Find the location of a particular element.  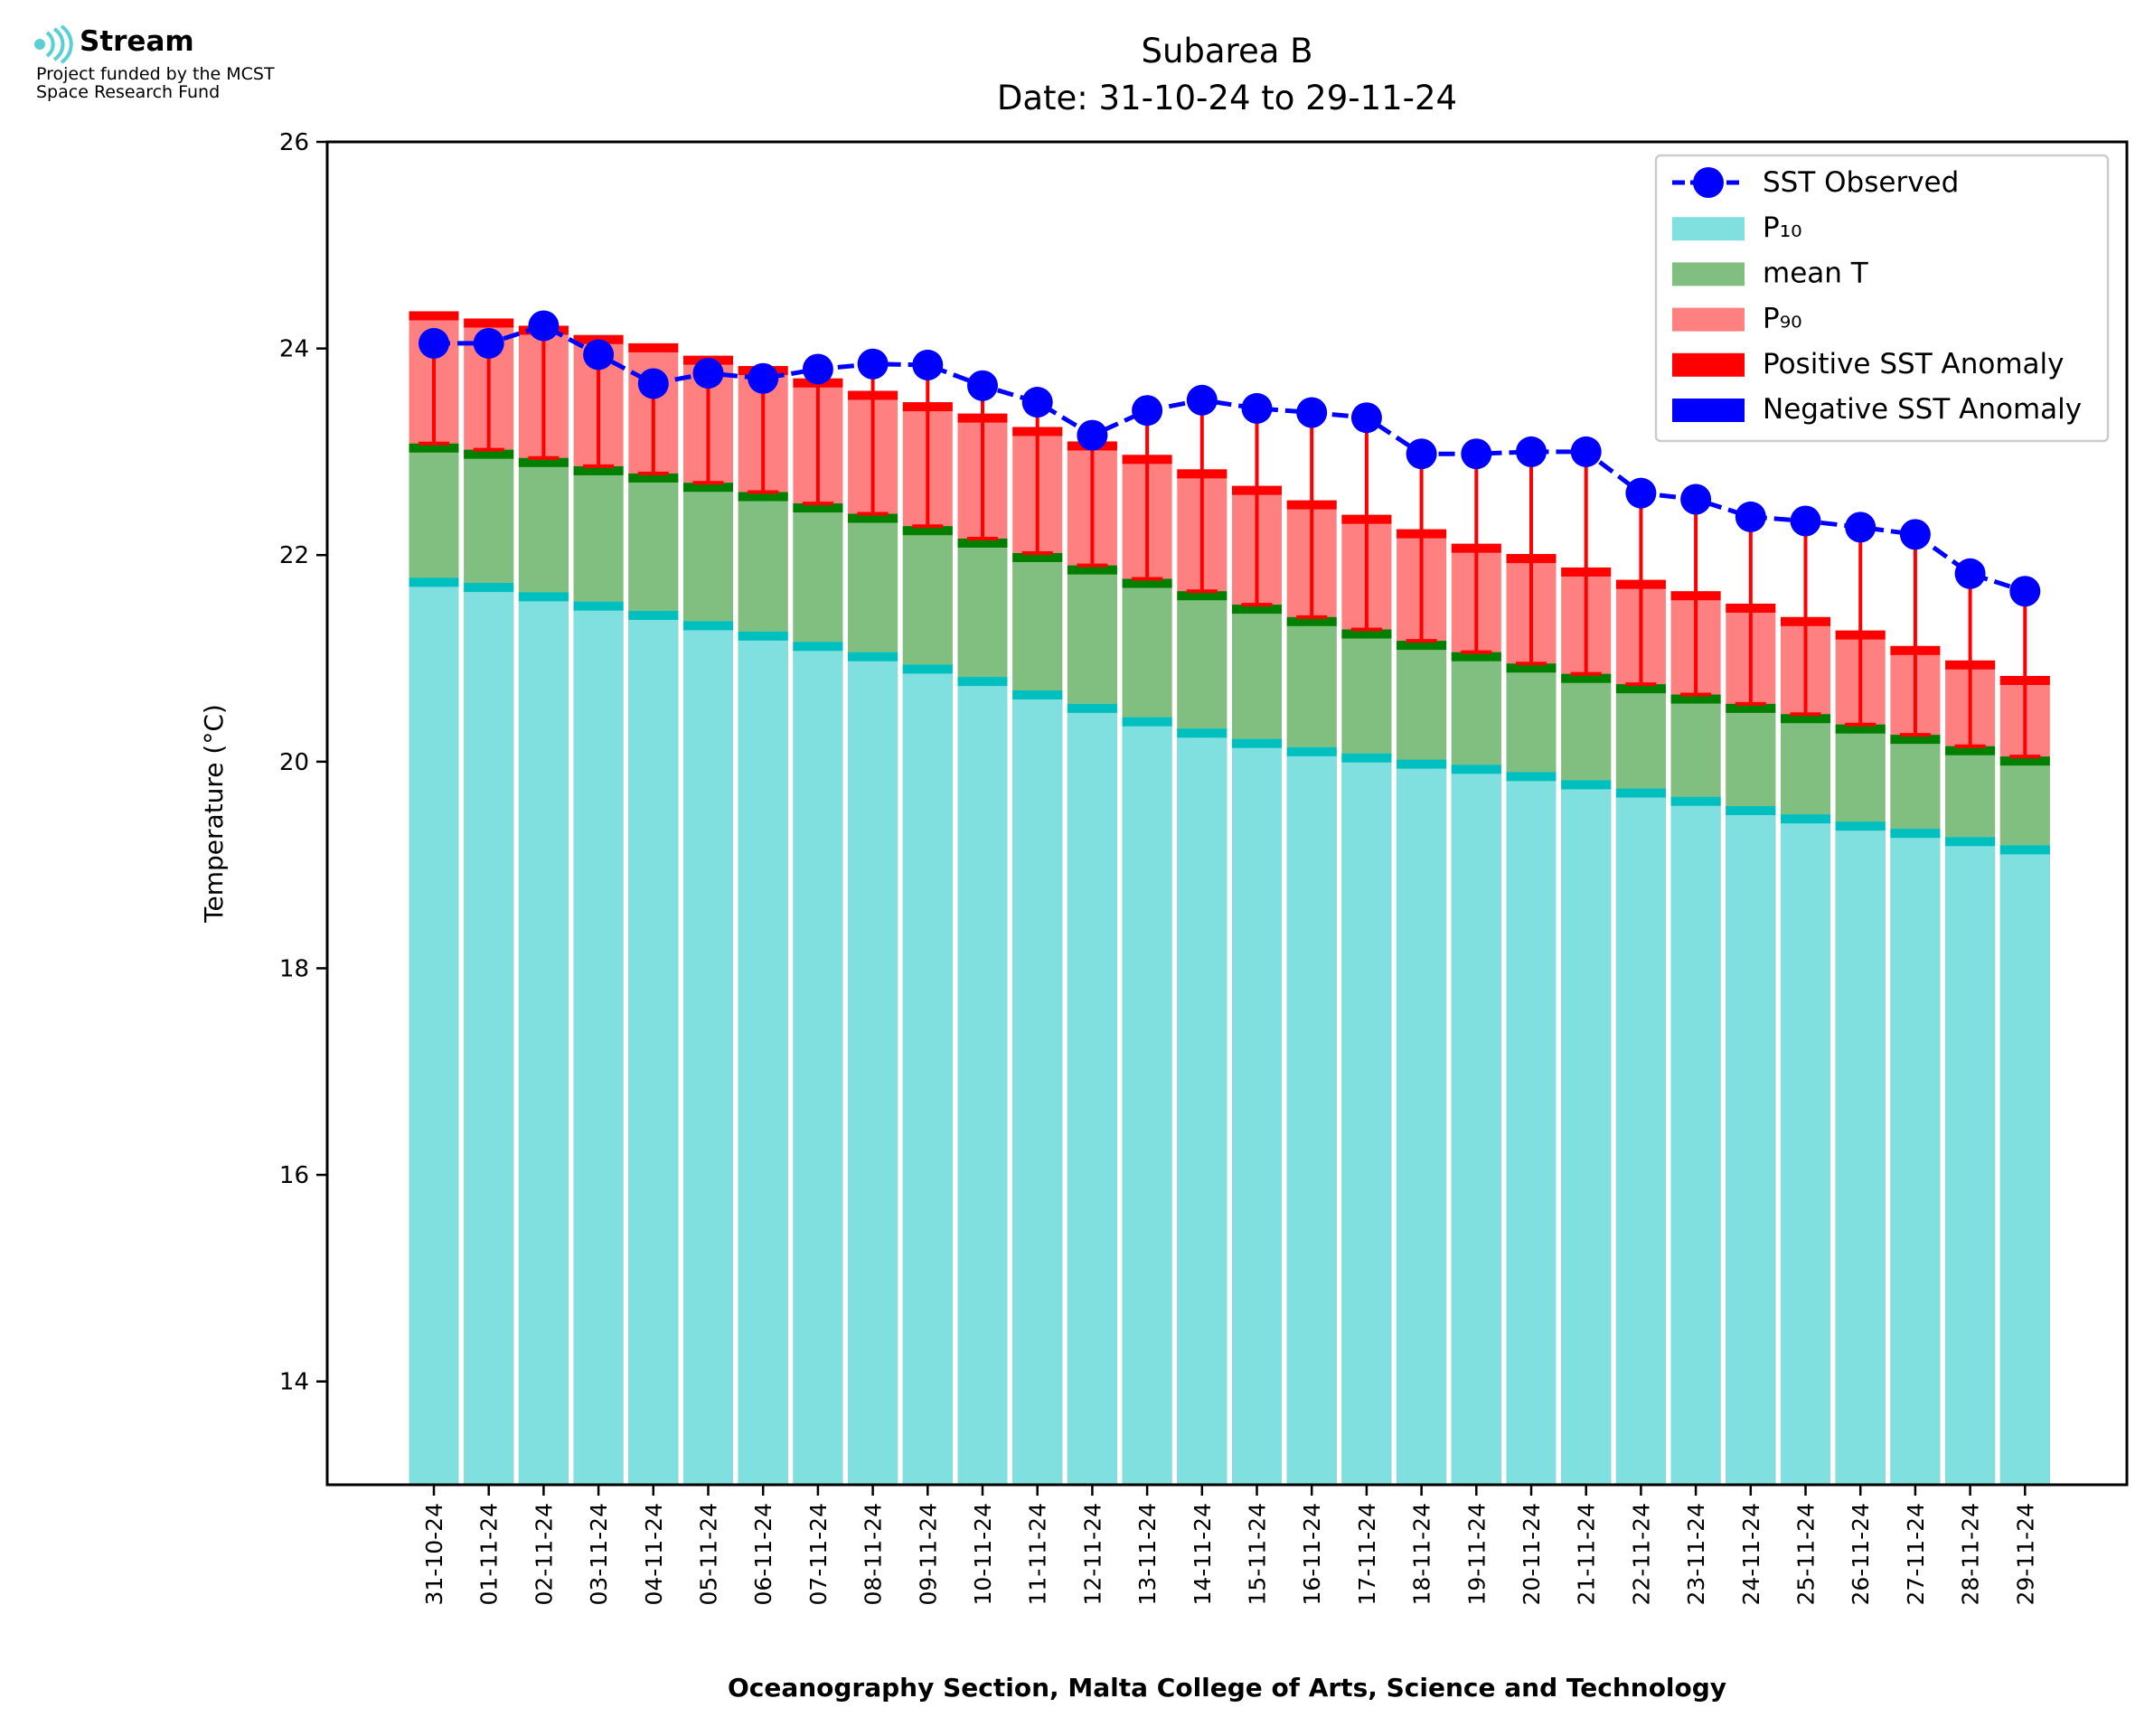

legend-label: mean T is located at coordinates (1816, 273).